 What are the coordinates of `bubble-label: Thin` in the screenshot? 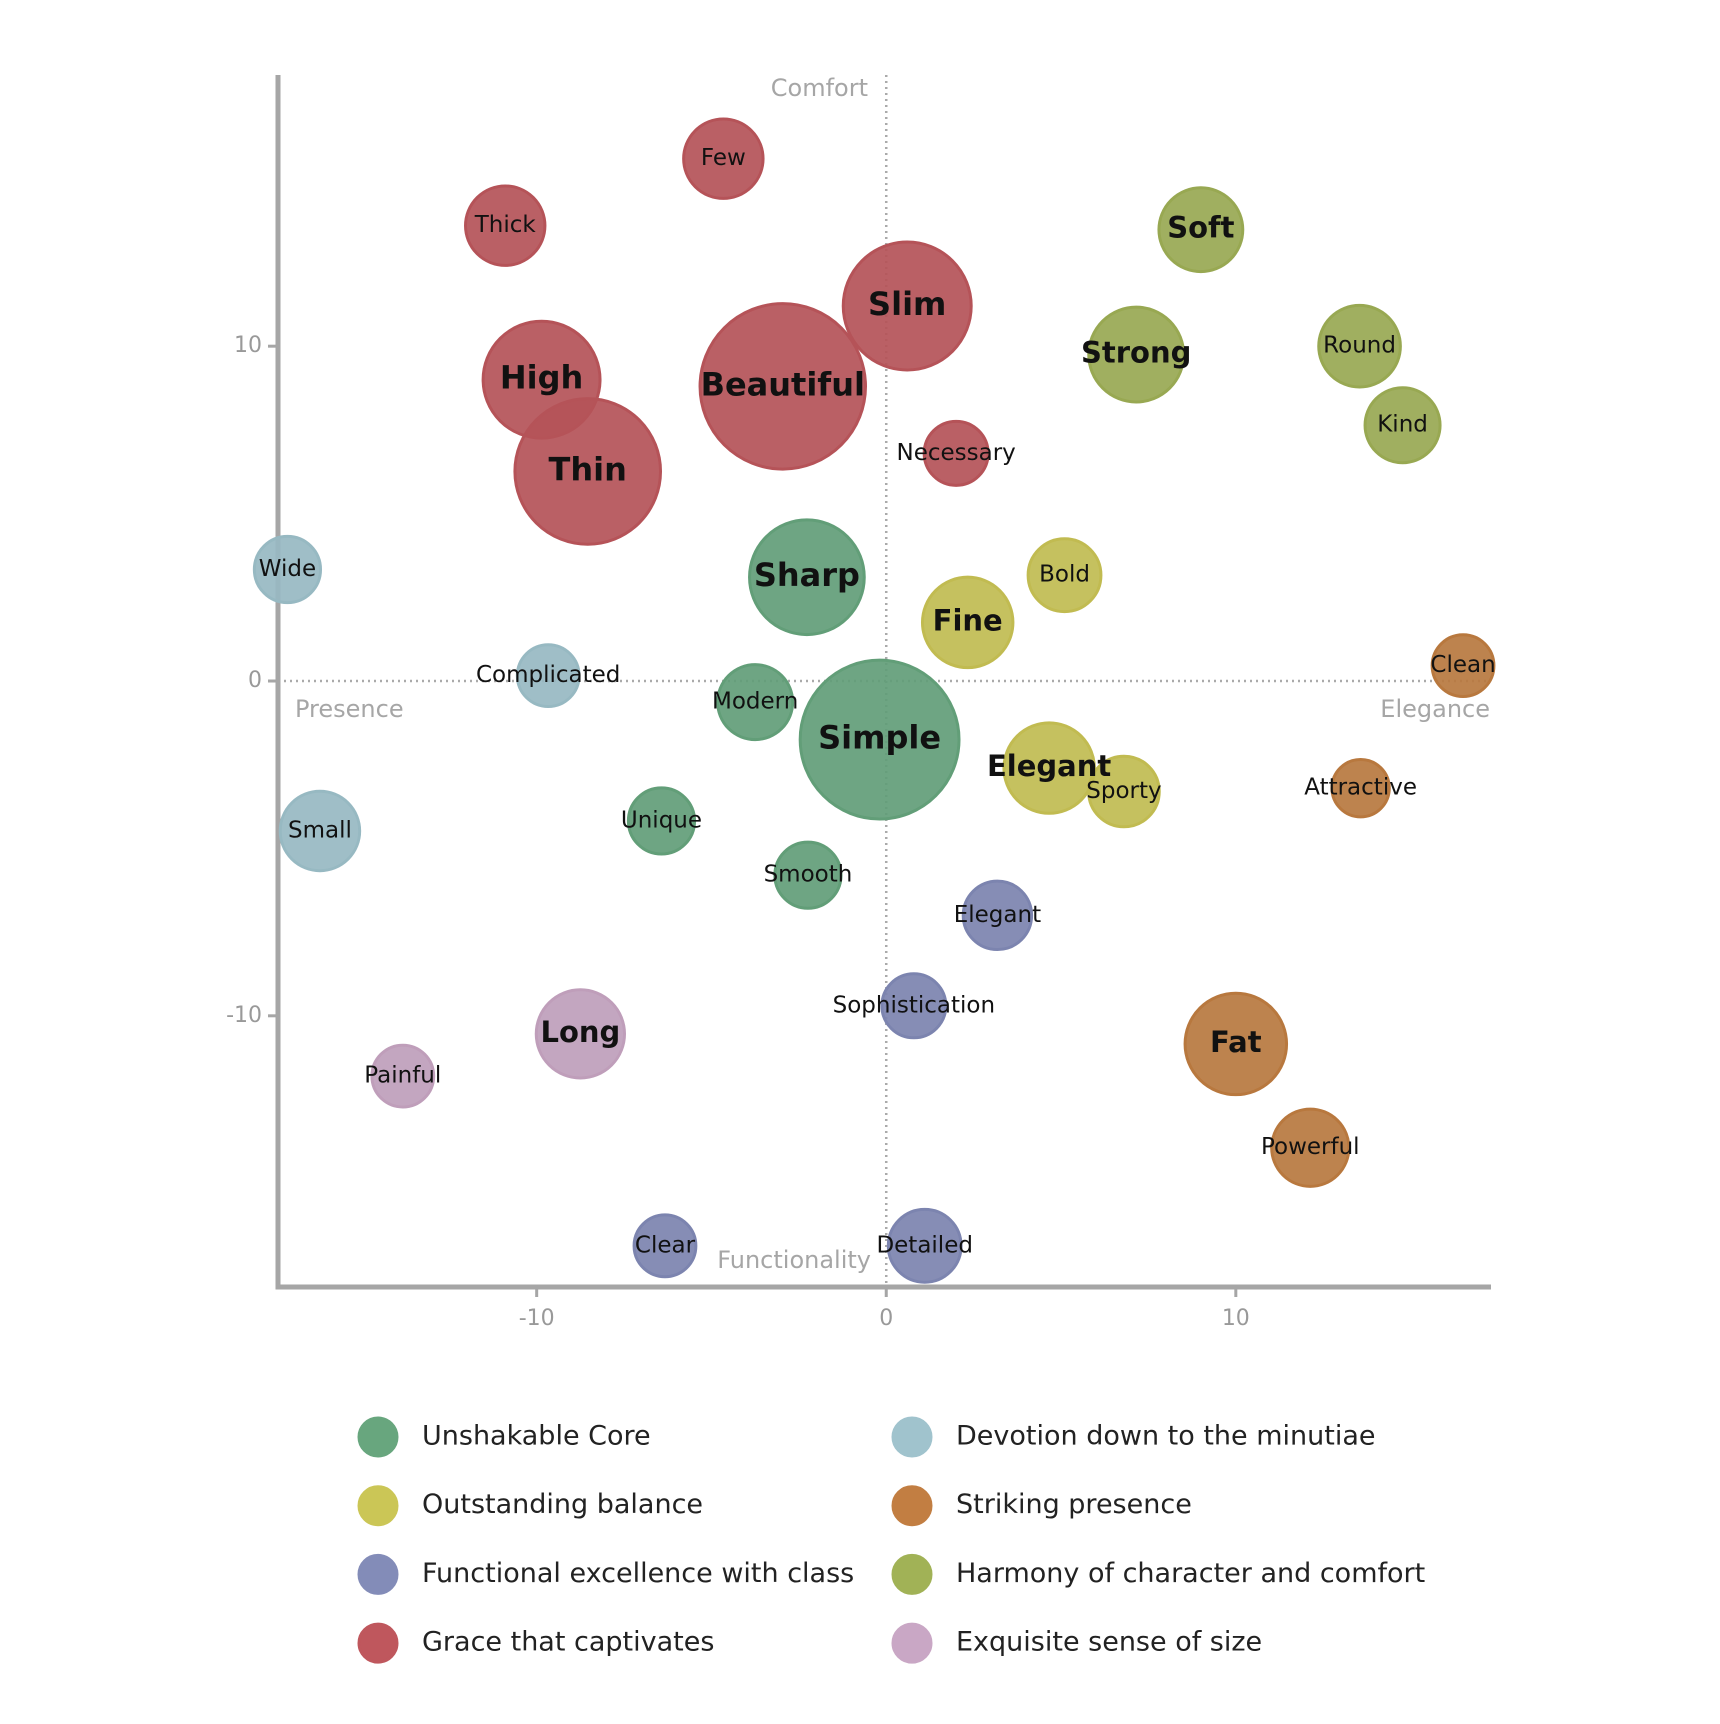 It's located at (588, 469).